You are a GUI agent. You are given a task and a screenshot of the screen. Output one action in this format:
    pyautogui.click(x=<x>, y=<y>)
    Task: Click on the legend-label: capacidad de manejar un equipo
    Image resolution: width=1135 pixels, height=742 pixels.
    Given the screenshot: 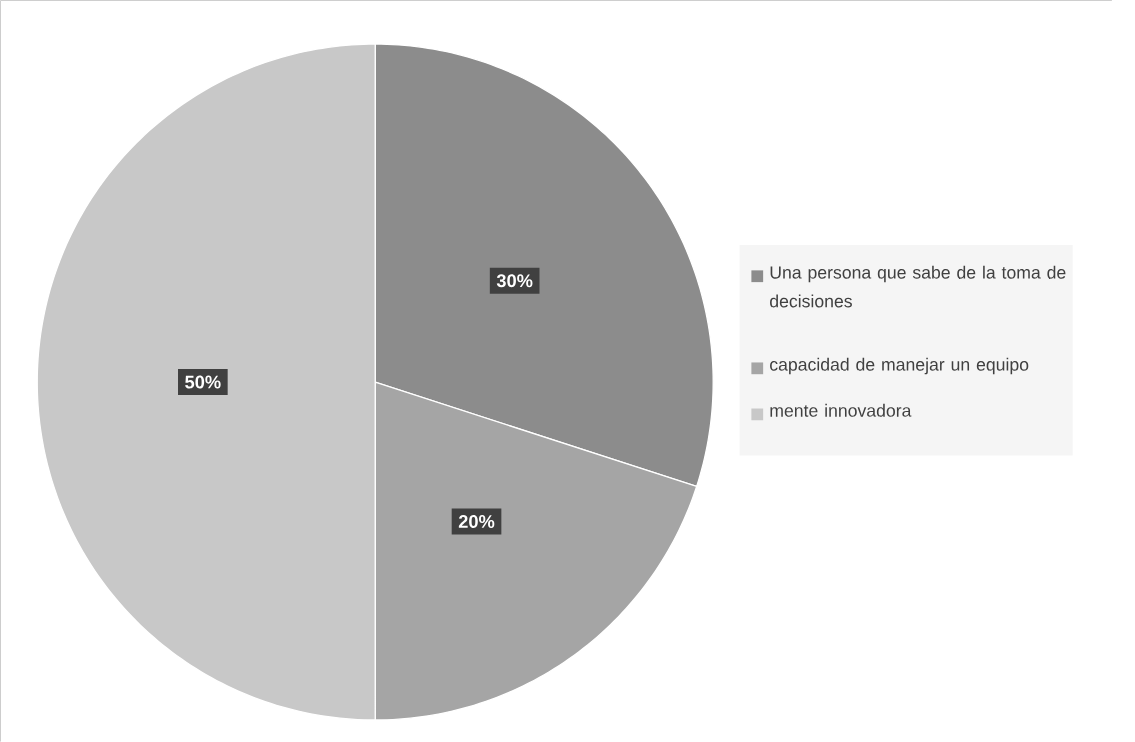 What is the action you would take?
    pyautogui.click(x=899, y=366)
    